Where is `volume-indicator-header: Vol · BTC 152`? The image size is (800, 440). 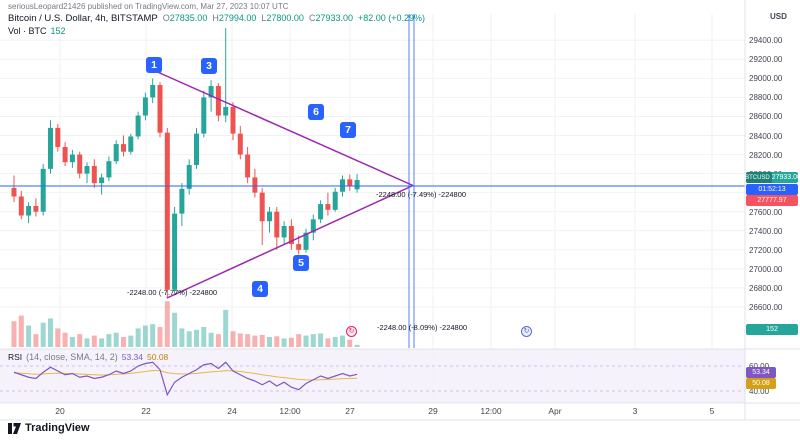
volume-indicator-header: Vol · BTC 152 is located at coordinates (37, 31).